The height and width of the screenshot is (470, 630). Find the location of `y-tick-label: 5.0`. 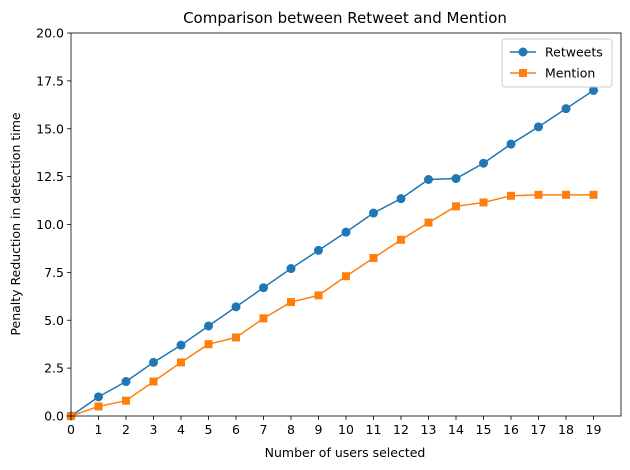

y-tick-label: 5.0 is located at coordinates (54, 320).